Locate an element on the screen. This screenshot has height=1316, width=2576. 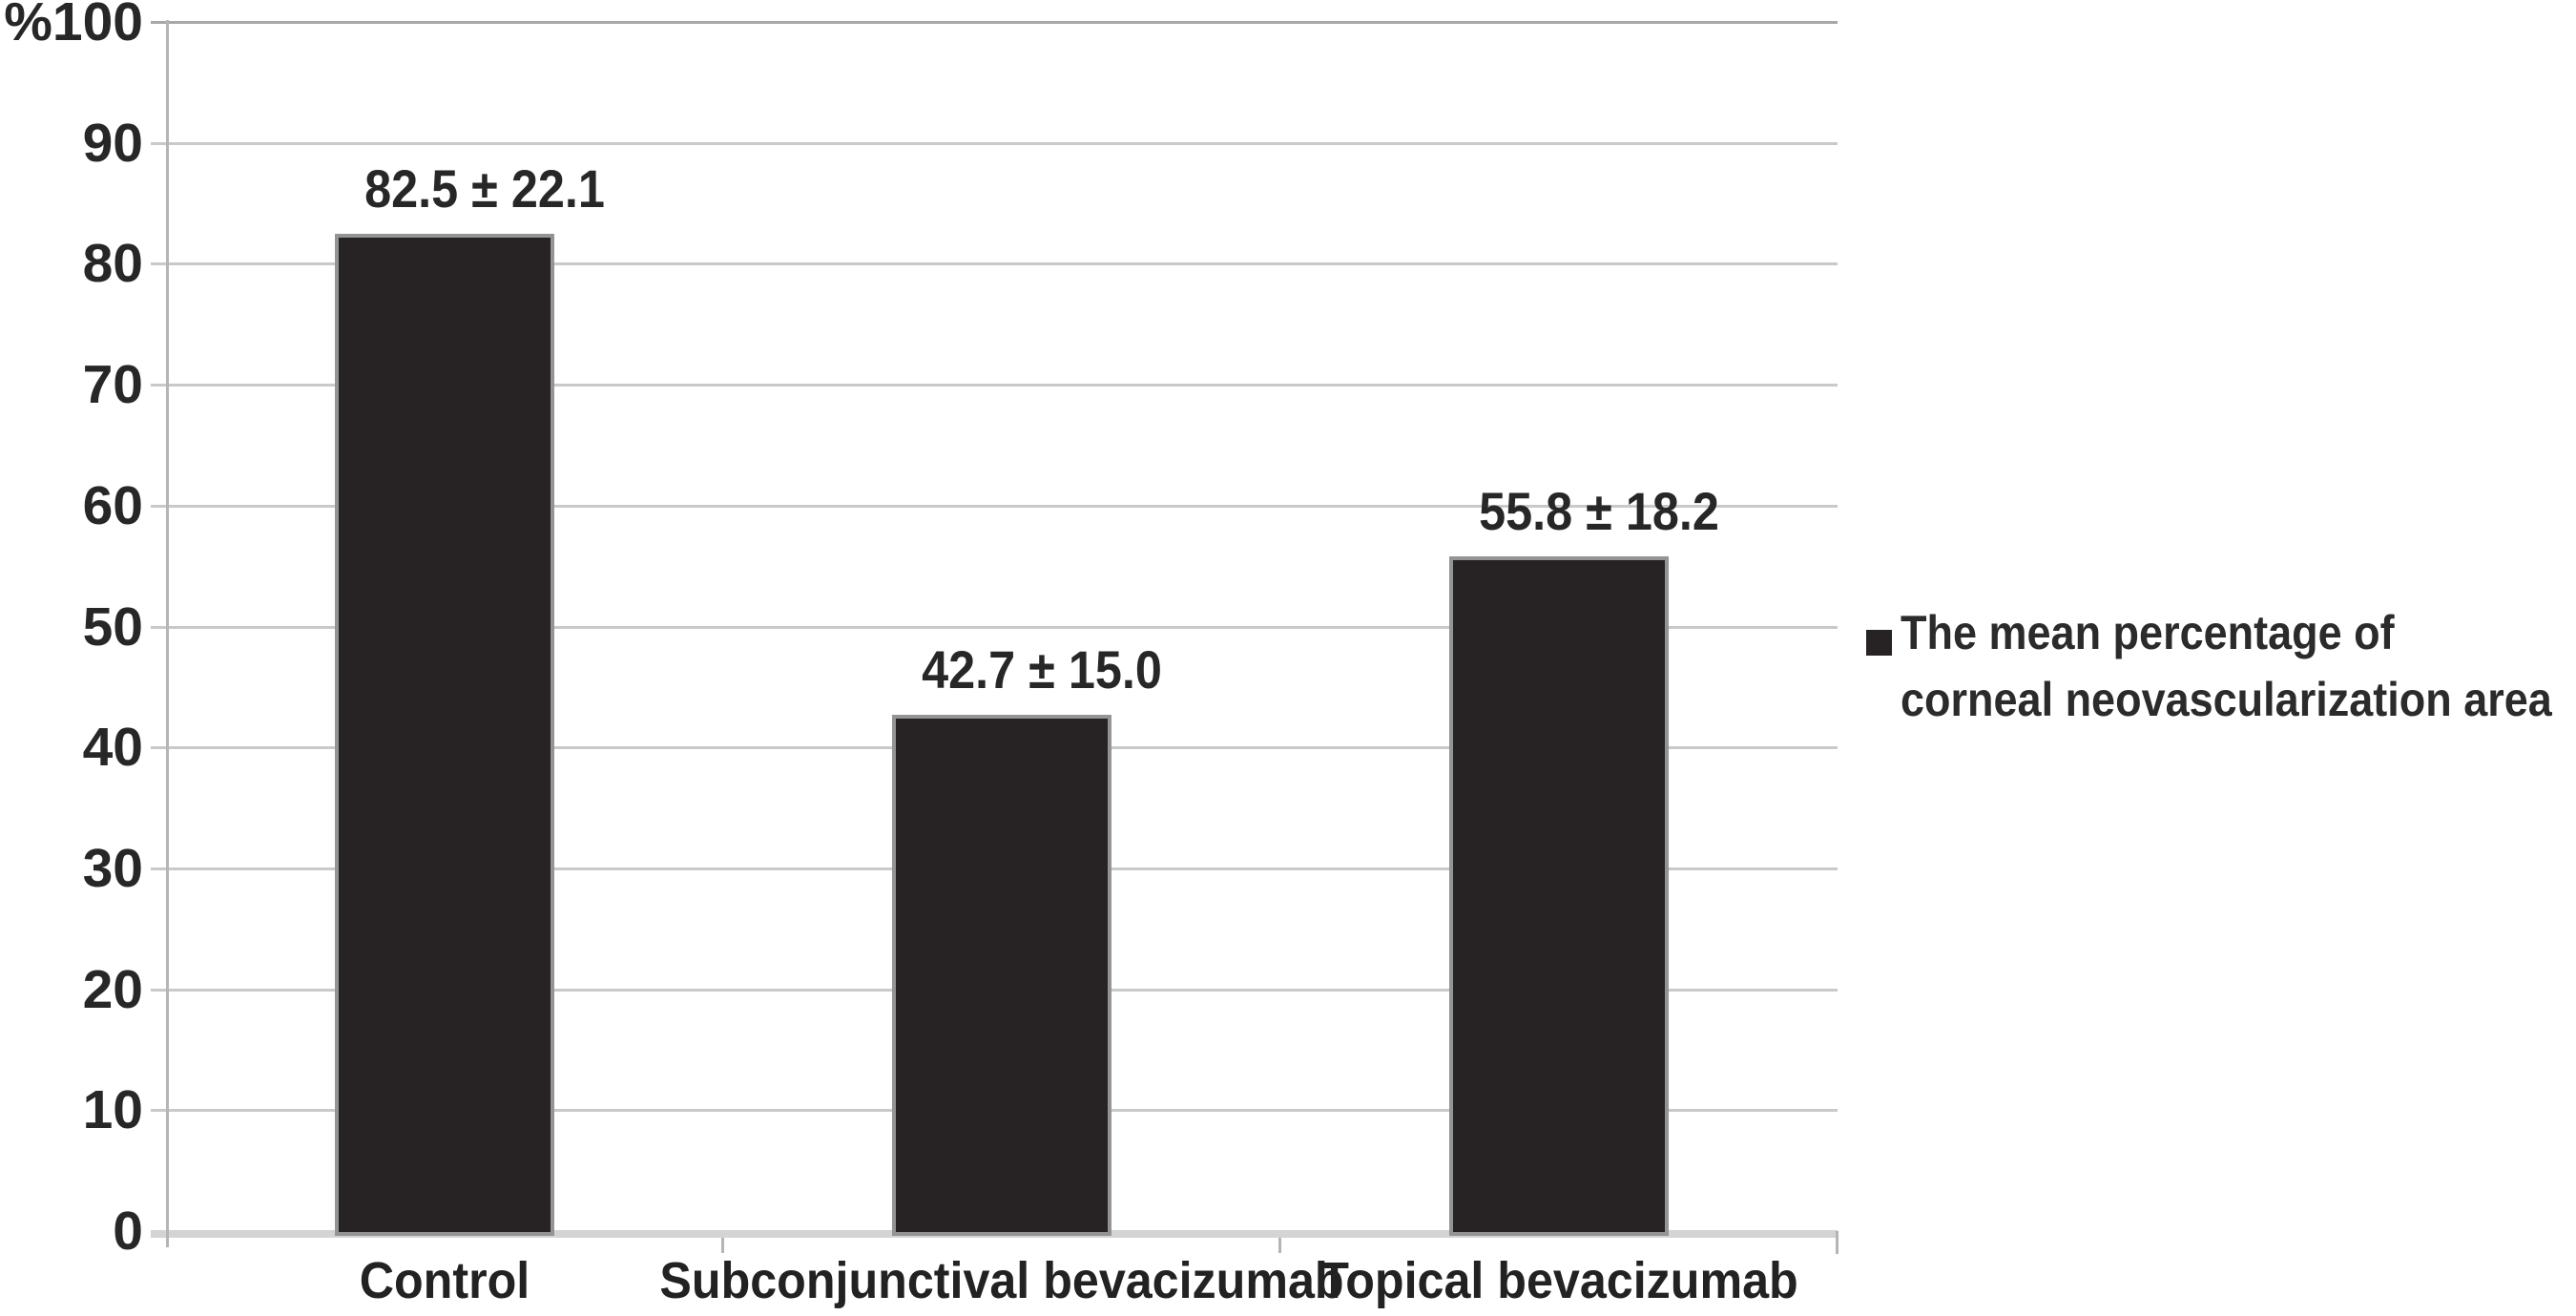
y-tick-label-0: 0 is located at coordinates (128, 1231).